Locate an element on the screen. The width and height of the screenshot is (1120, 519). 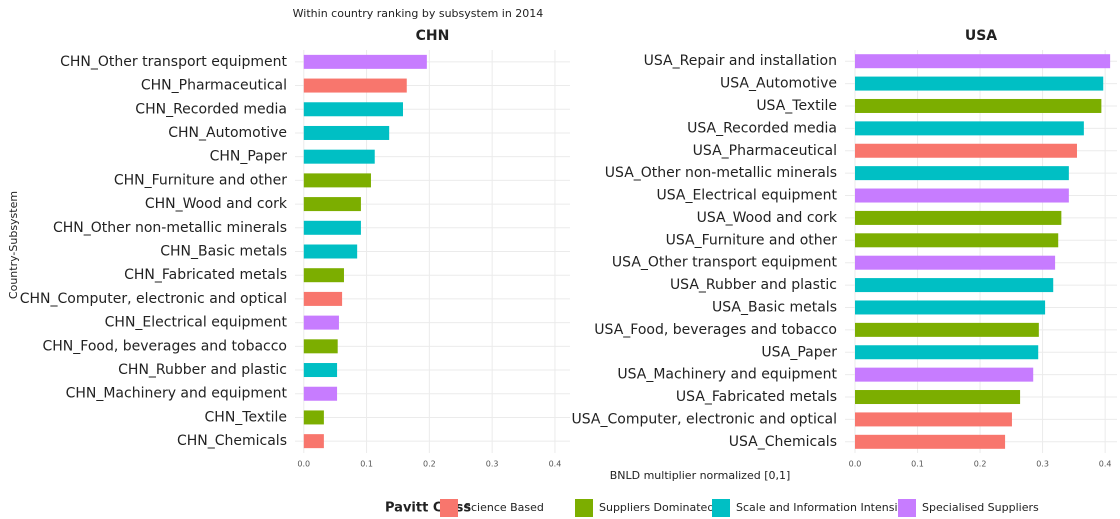
y-tick-label: USA_Rubber and plastic is located at coordinates (753, 285).